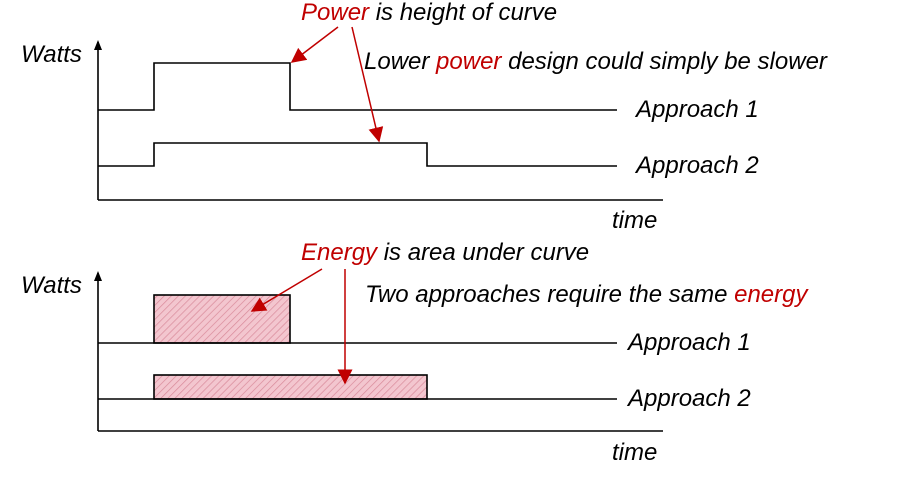 Image resolution: width=902 pixels, height=478 pixels. Describe the element at coordinates (98, 276) in the screenshot. I see `bottom-y-axis-arrowhead` at that location.